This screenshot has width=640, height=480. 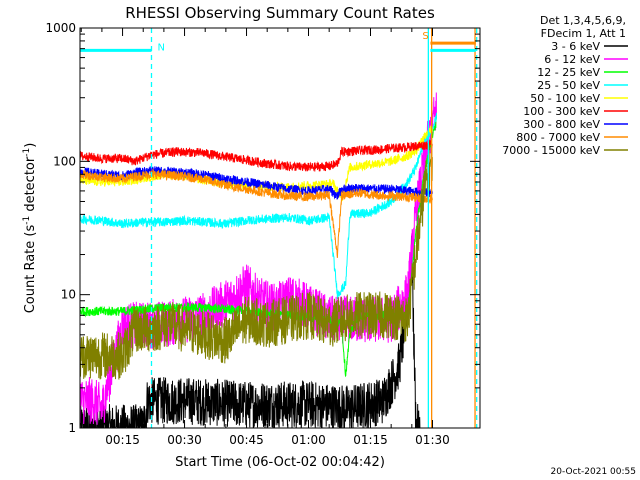 I want to click on y-tick-label-1: 1, so click(x=72, y=428).